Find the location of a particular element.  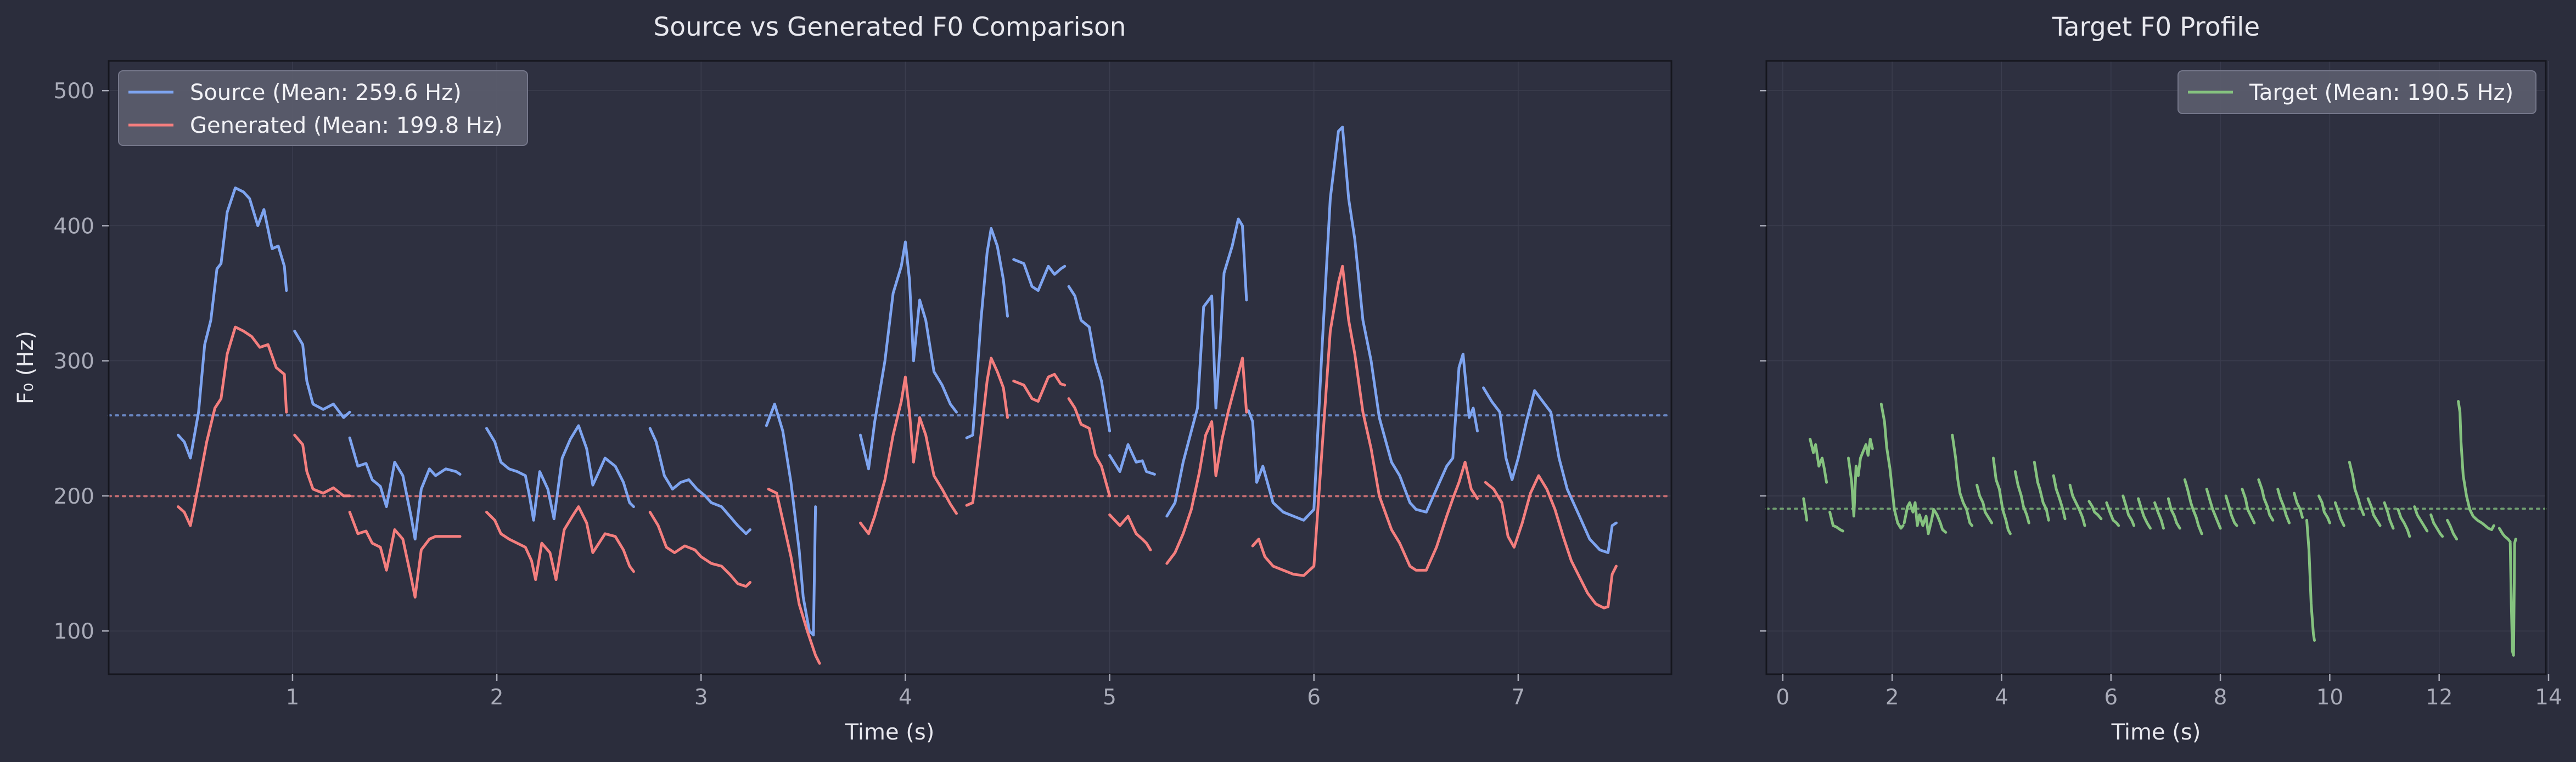

comparison-y-axis-label: F₀ (Hz) is located at coordinates (26, 368).